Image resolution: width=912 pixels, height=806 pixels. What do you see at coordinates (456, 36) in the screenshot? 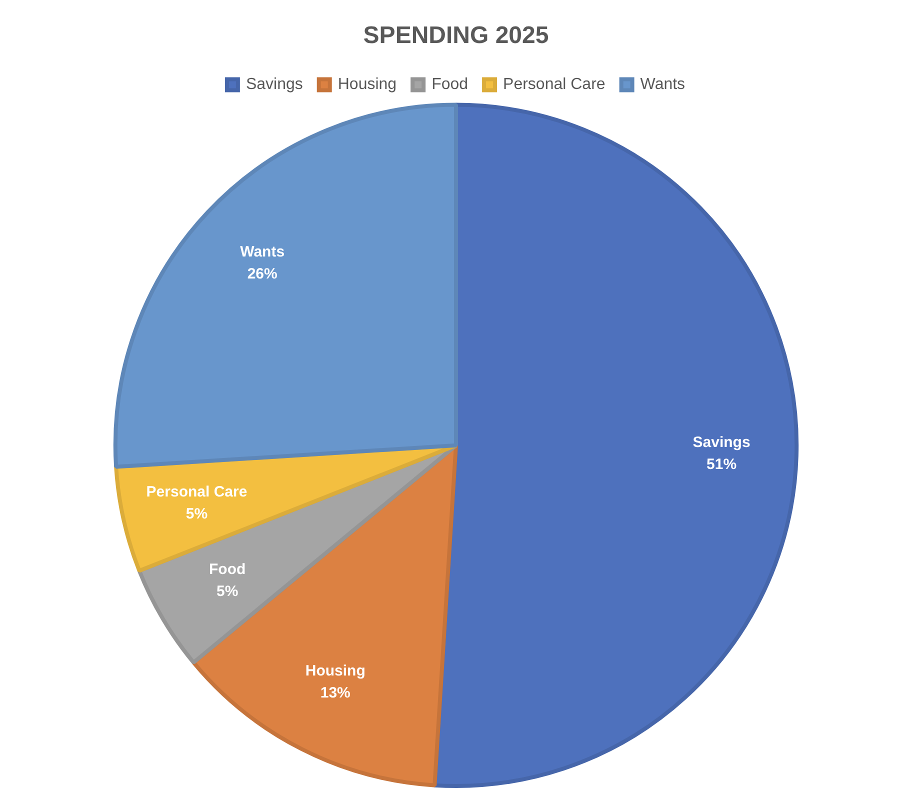
I see `chart-title: SPENDING 2025` at bounding box center [456, 36].